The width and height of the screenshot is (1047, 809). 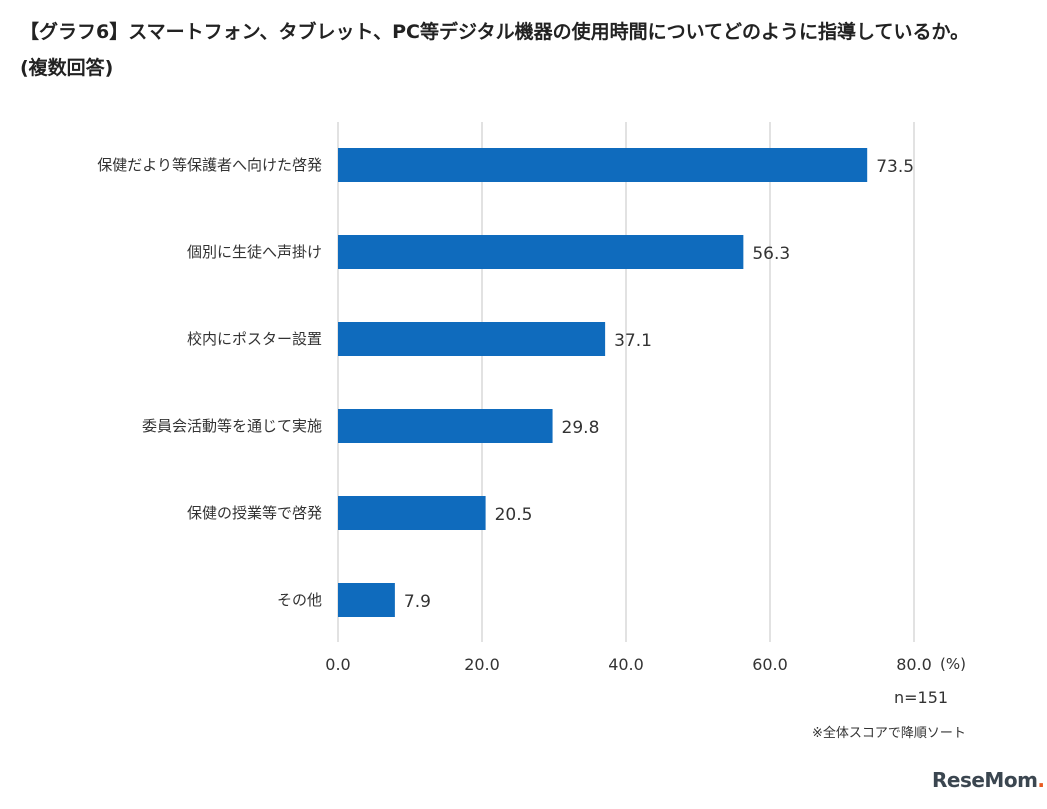 What do you see at coordinates (232, 426) in the screenshot?
I see `category-label: 委員会活動等を通じて実施` at bounding box center [232, 426].